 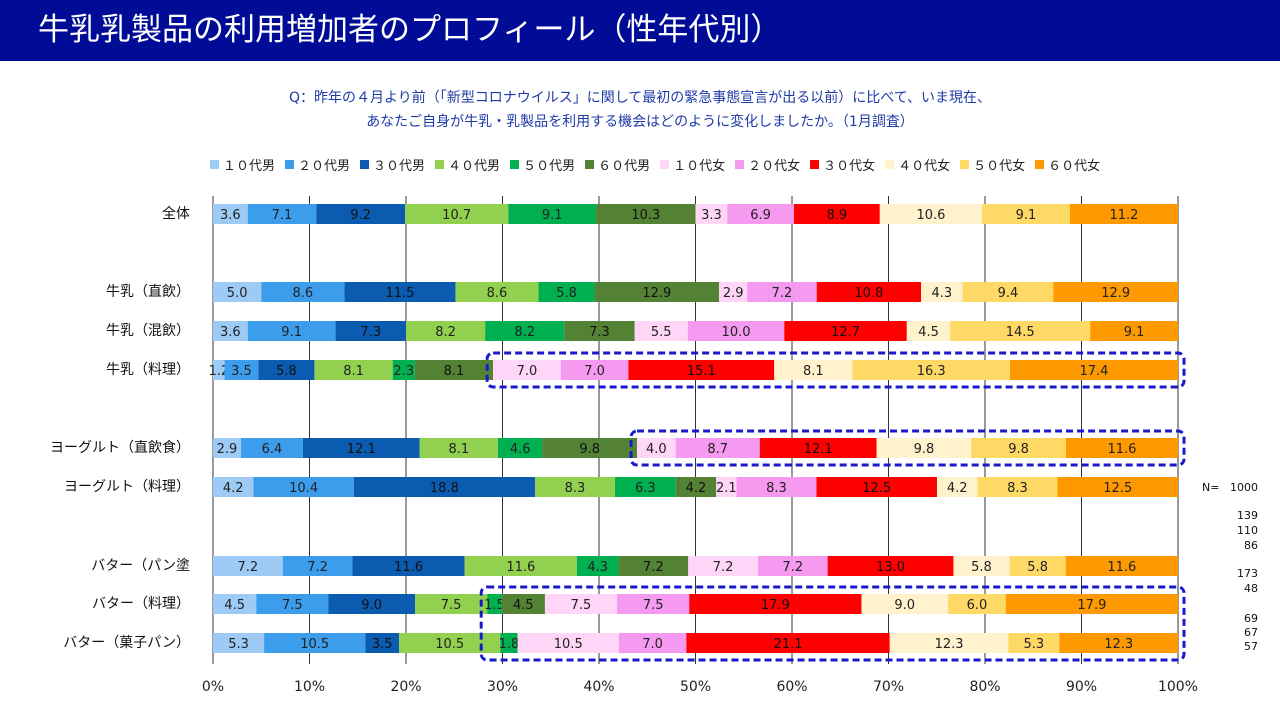 I want to click on data-label: 4.0, so click(x=656, y=449).